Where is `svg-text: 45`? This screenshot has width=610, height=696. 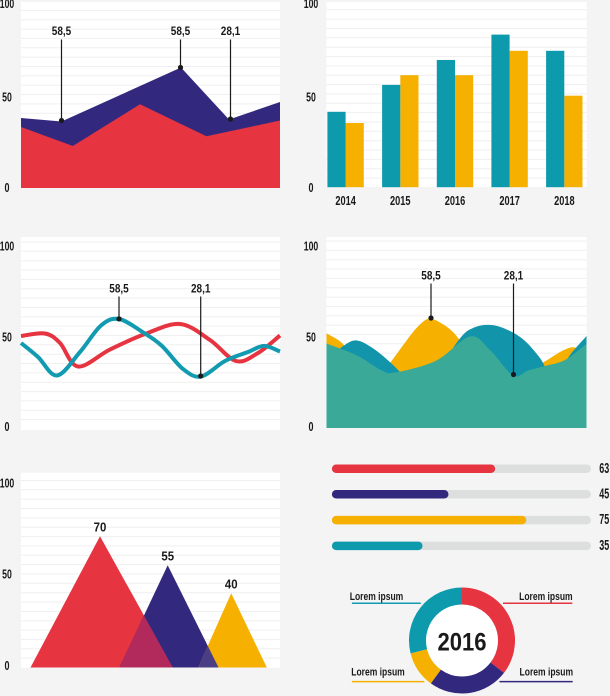
svg-text: 45 is located at coordinates (604, 493).